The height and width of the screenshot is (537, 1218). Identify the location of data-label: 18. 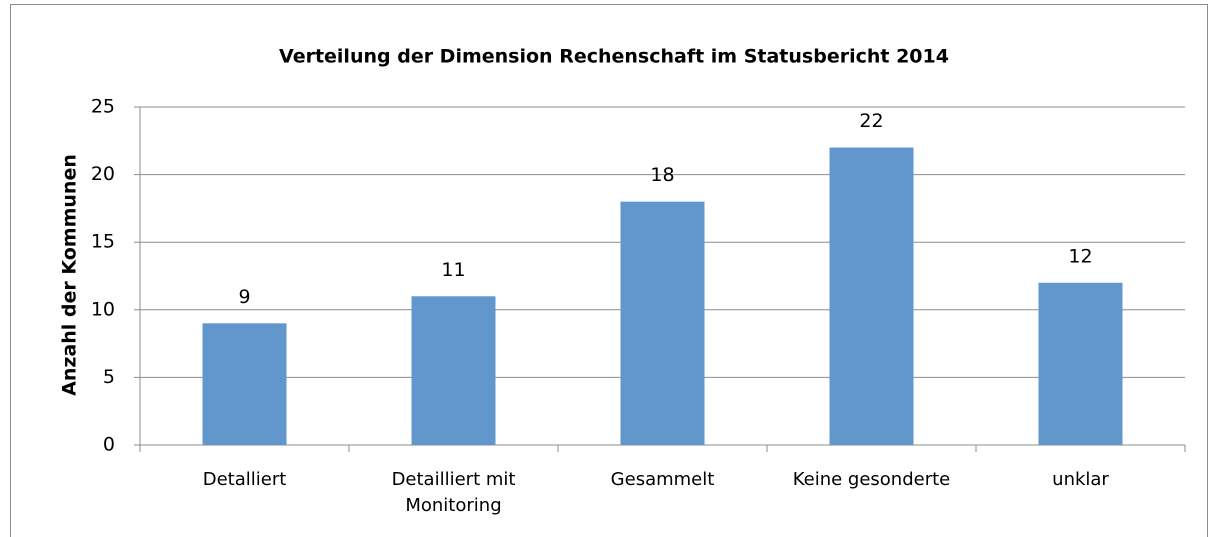
(662, 175).